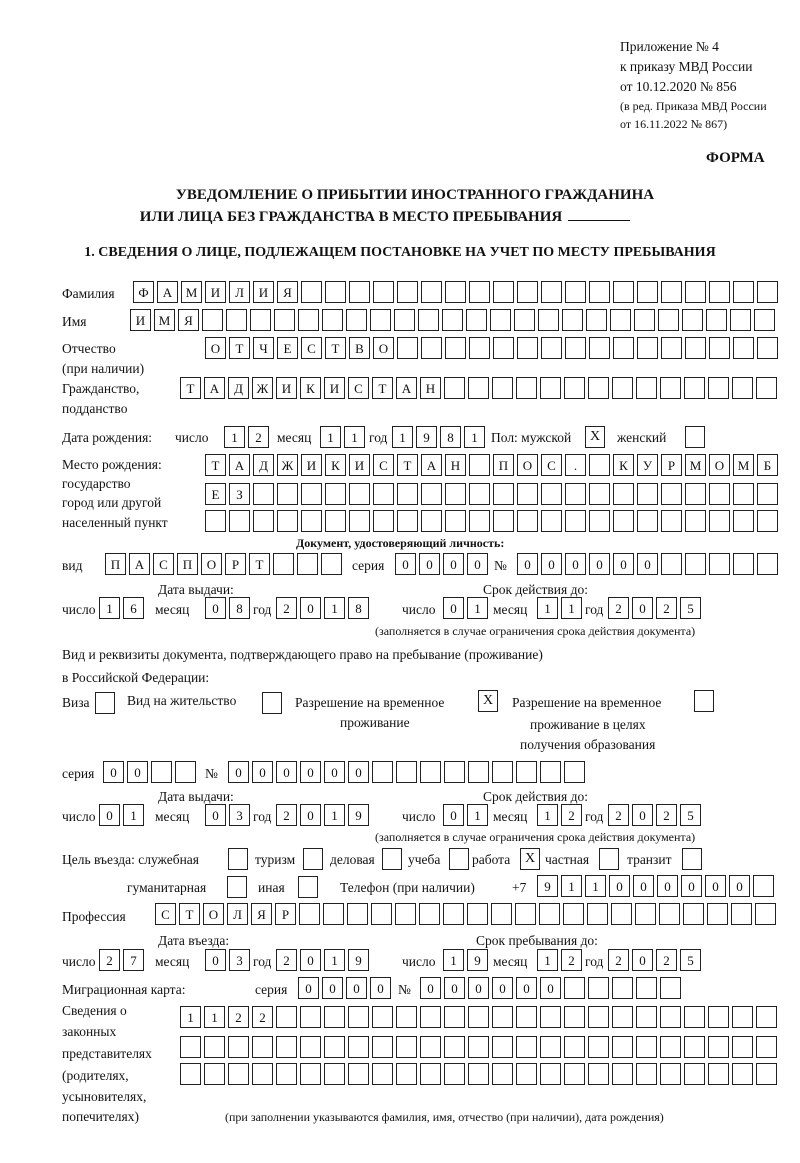 Image resolution: width=800 pixels, height=1163 pixels. Describe the element at coordinates (237, 887) in the screenshot. I see `purpose-humanitarian-checkbox` at that location.